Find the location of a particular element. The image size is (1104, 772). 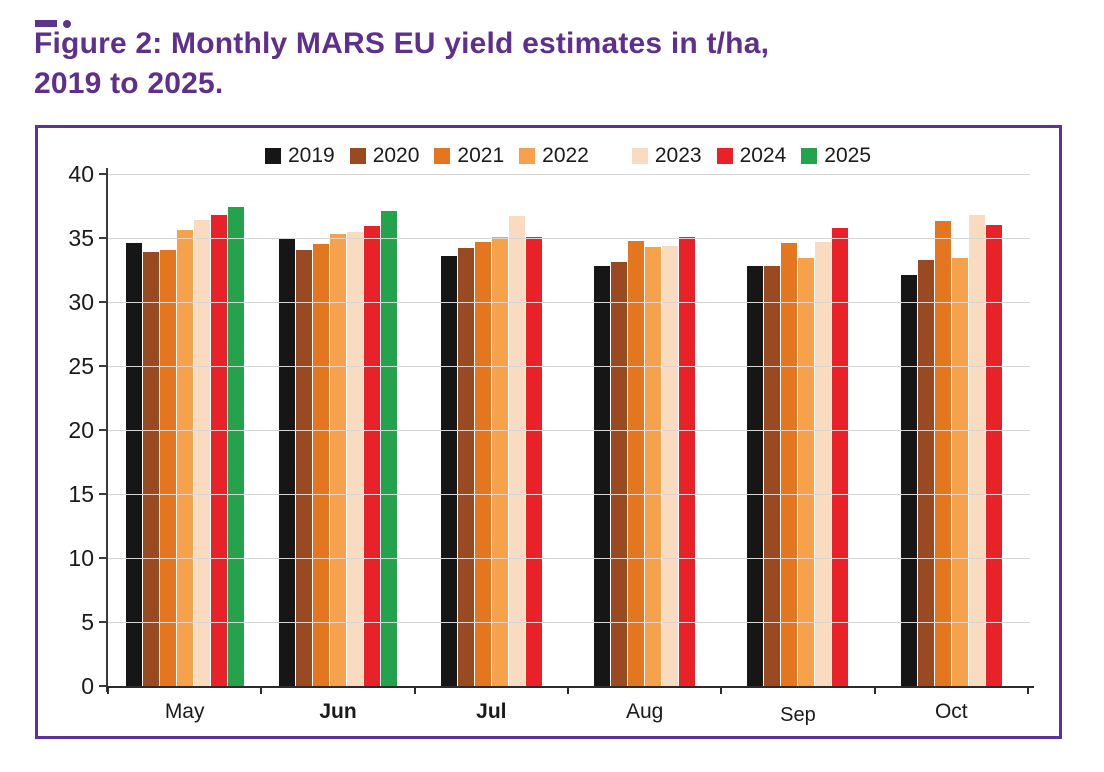

y-axis-line is located at coordinates (107, 430).